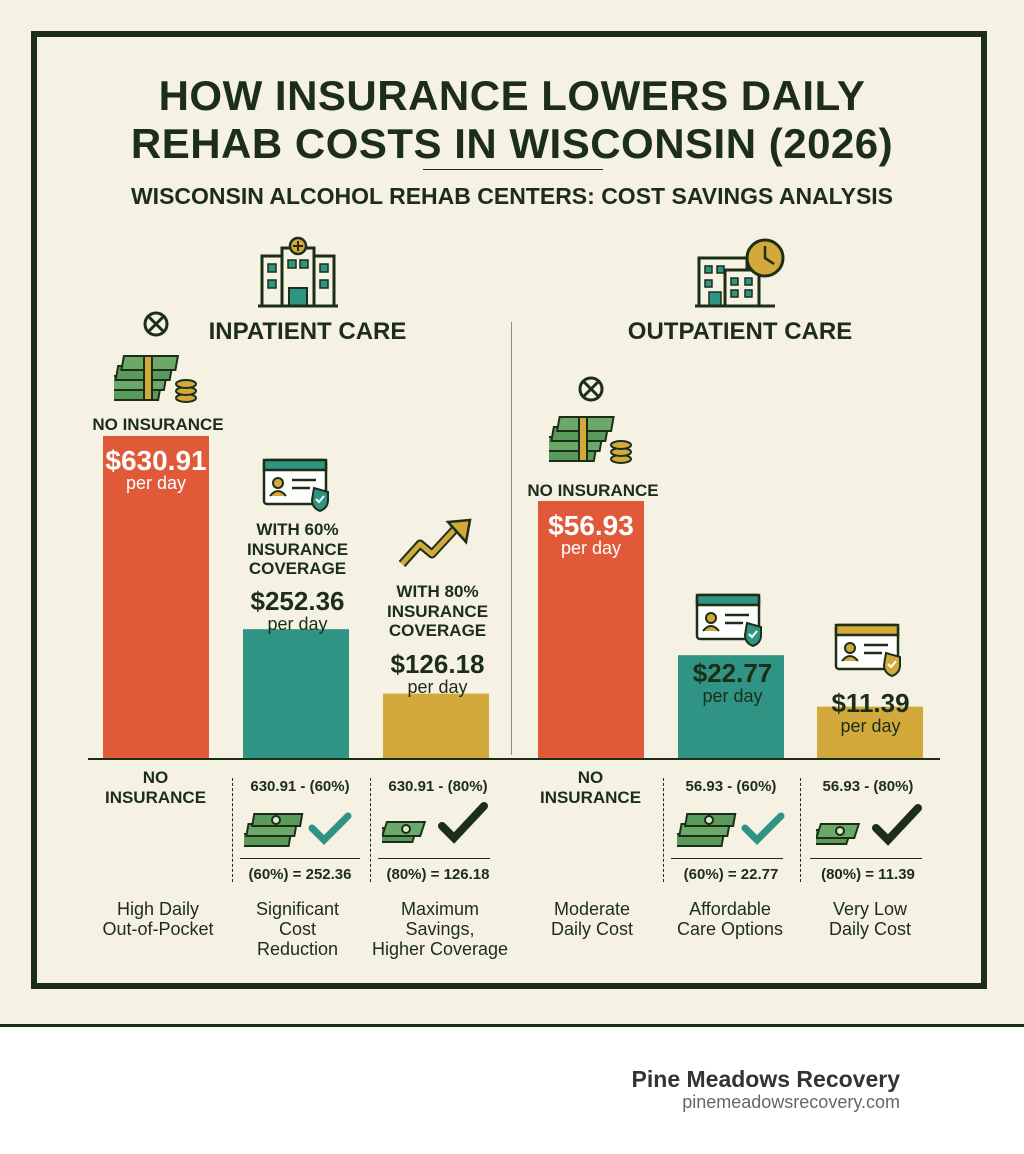  Describe the element at coordinates (158, 909) in the screenshot. I see `description-line: High Daily` at that location.